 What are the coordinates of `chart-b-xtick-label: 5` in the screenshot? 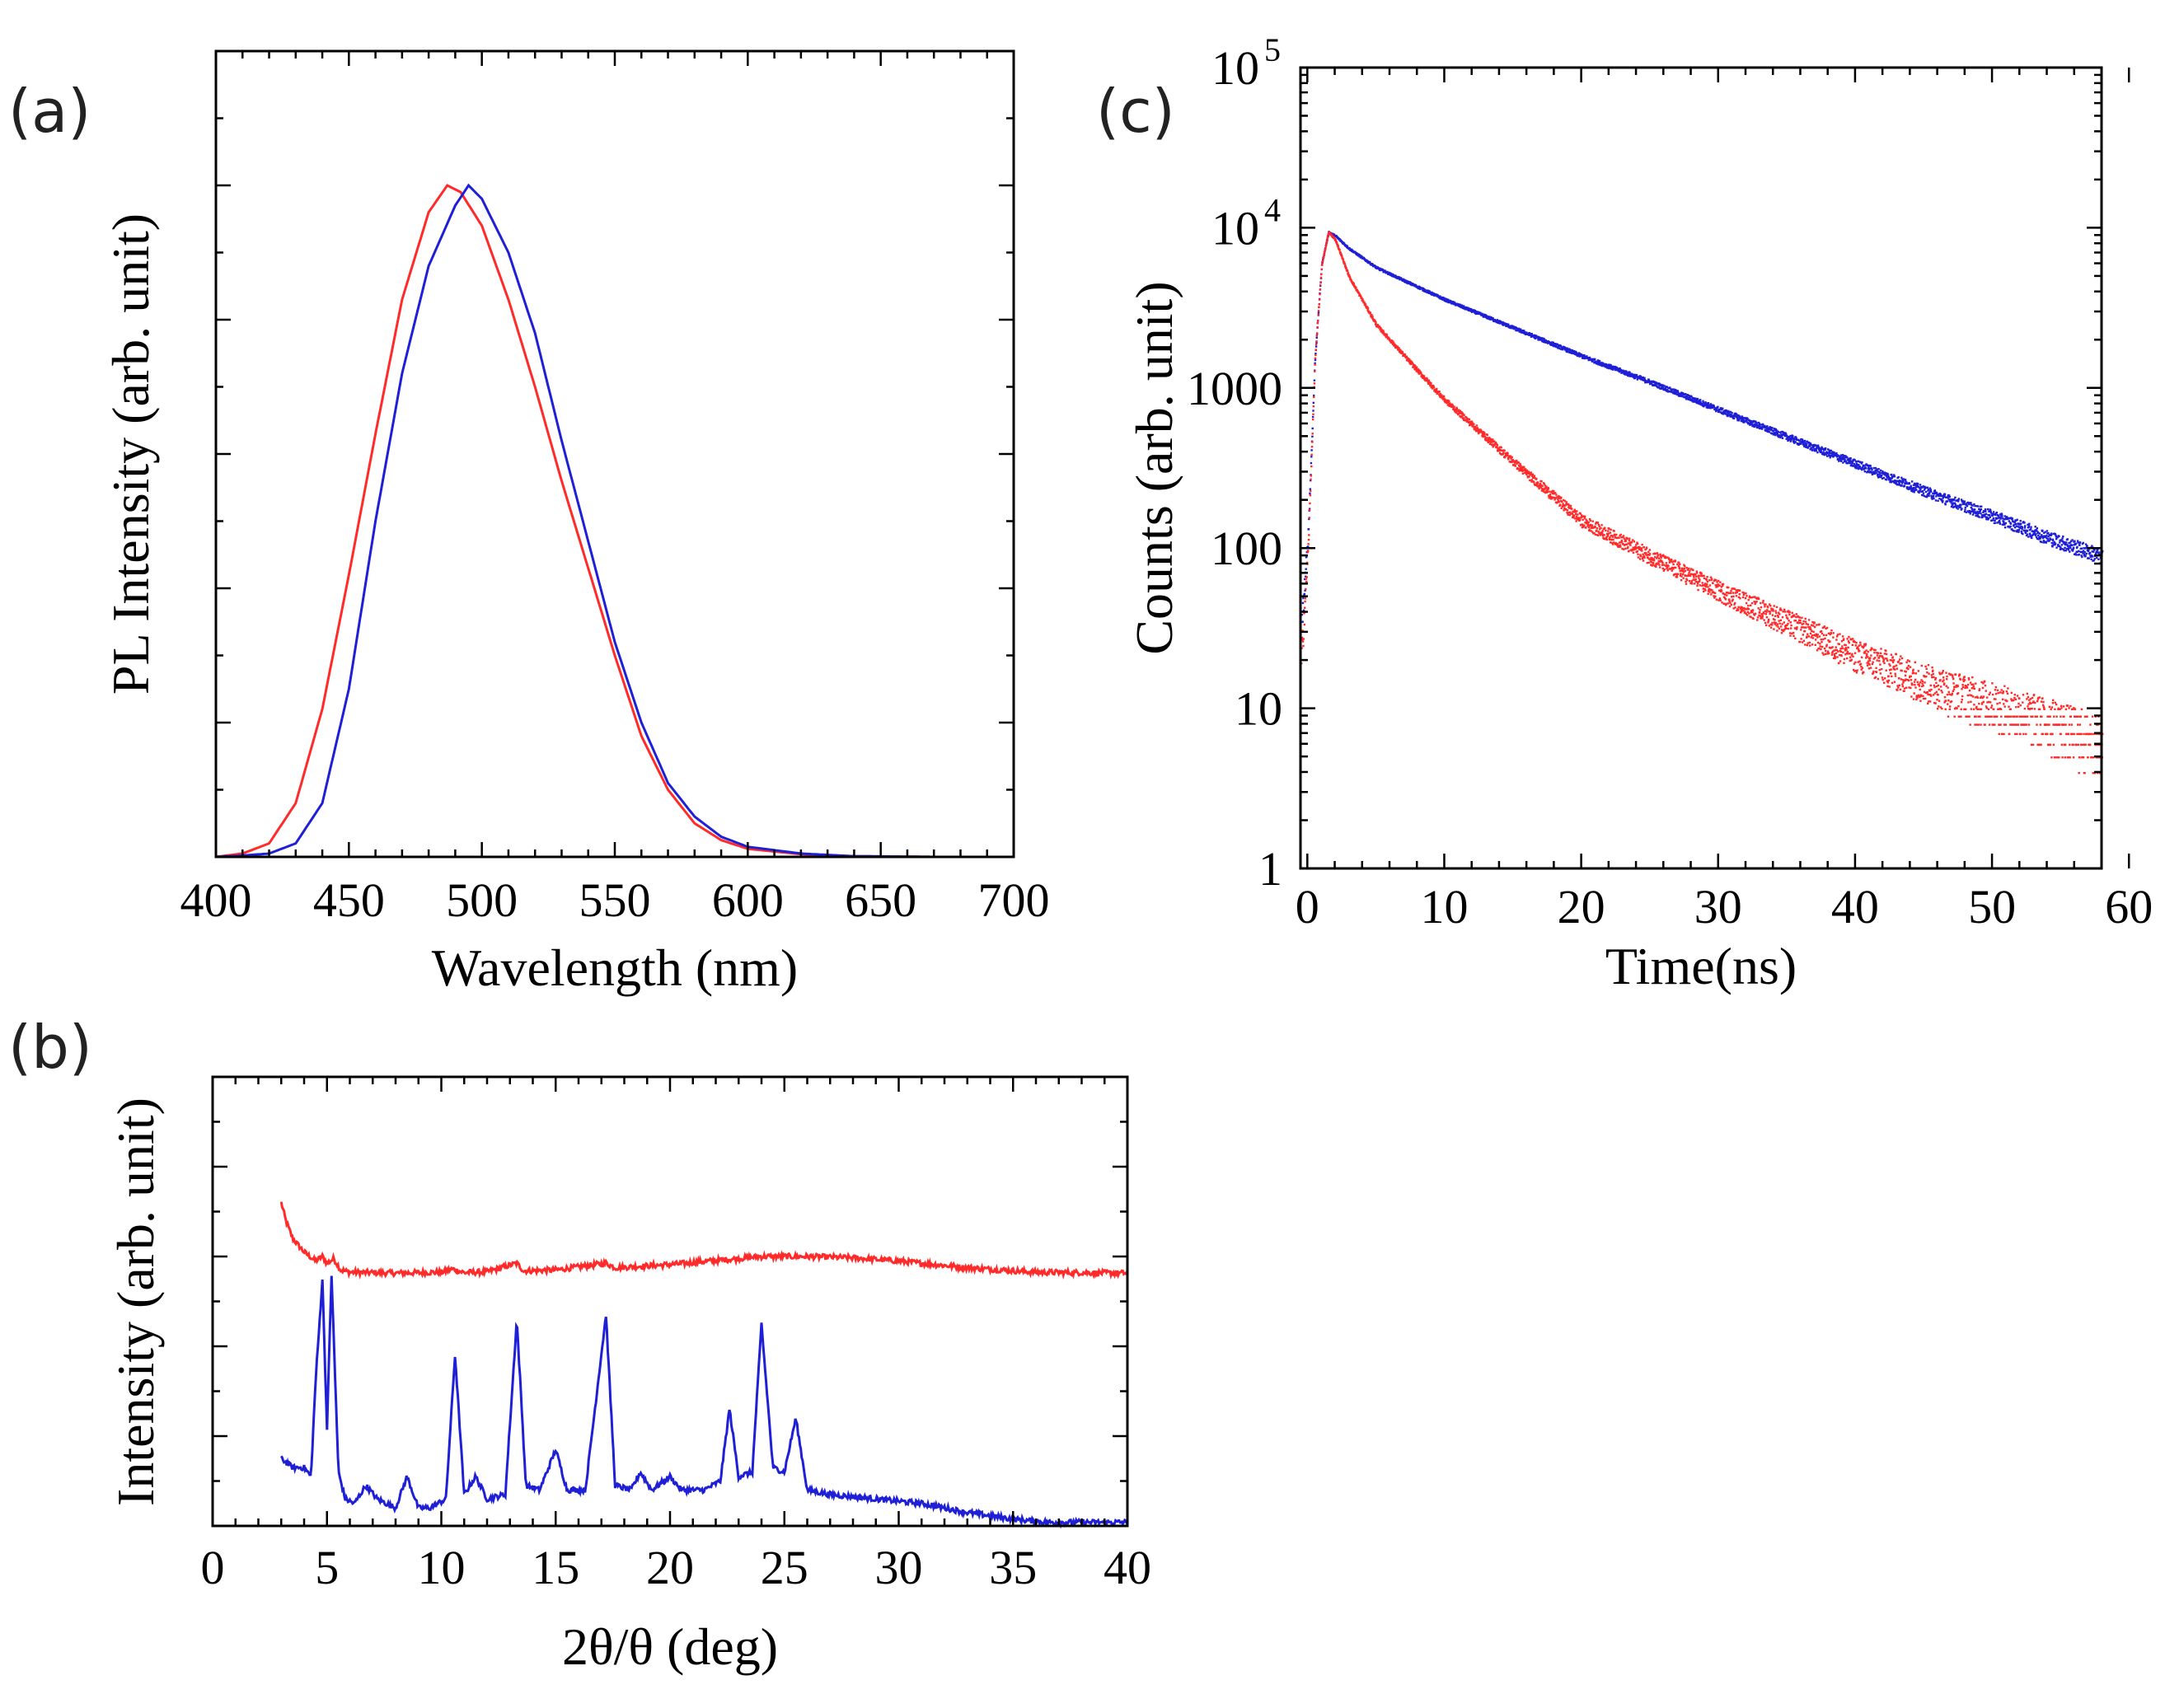 It's located at (327, 1568).